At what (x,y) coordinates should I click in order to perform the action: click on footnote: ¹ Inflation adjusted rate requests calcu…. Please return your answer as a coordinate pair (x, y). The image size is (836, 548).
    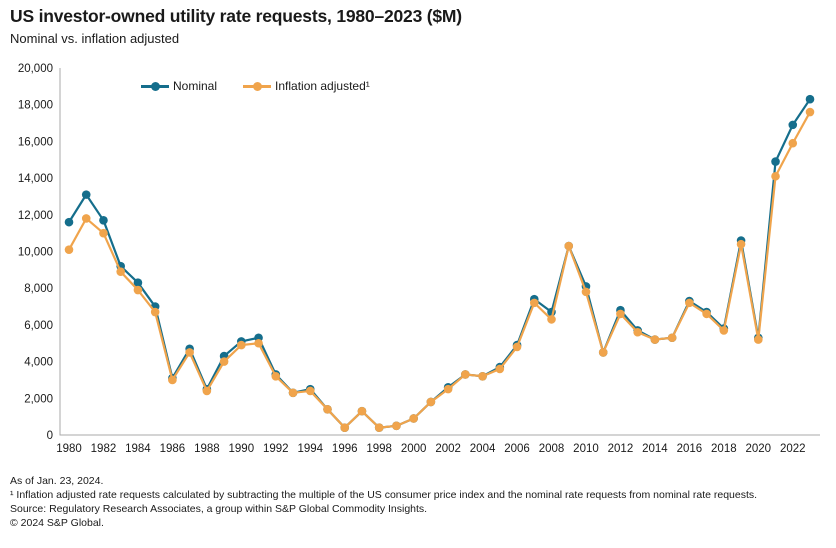
    Looking at the image, I should click on (384, 495).